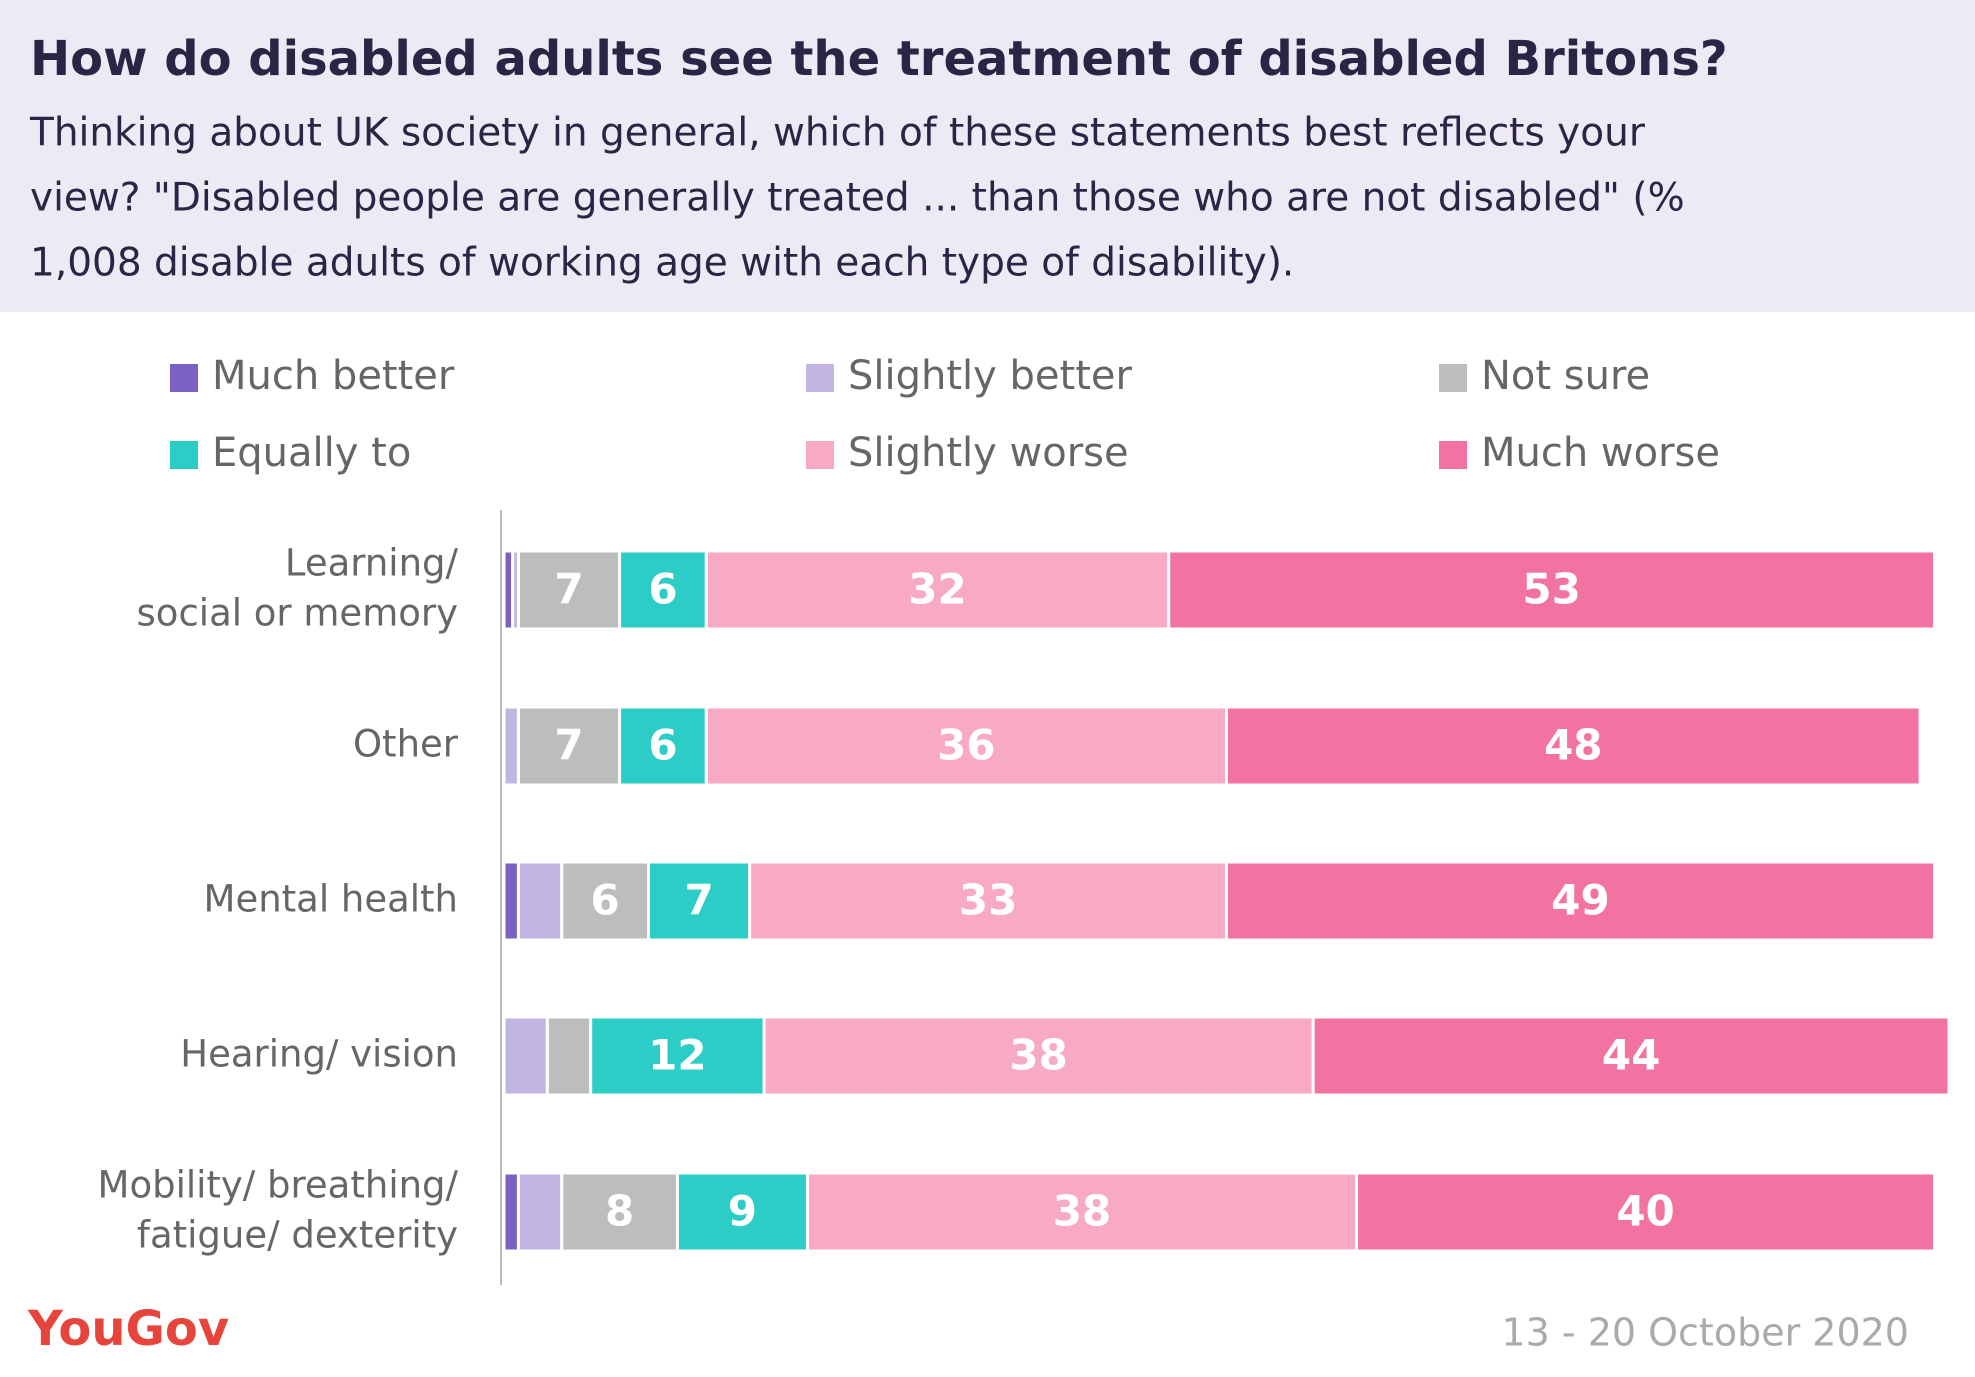 Image resolution: width=1975 pixels, height=1377 pixels. I want to click on data-label: 12, so click(677, 1055).